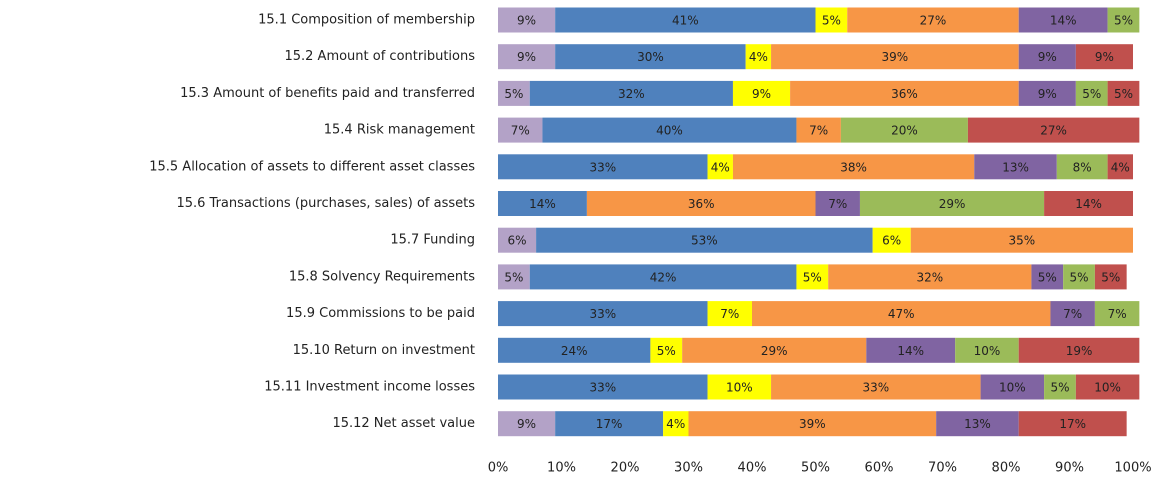  I want to click on data-label: 38%, so click(853, 167).